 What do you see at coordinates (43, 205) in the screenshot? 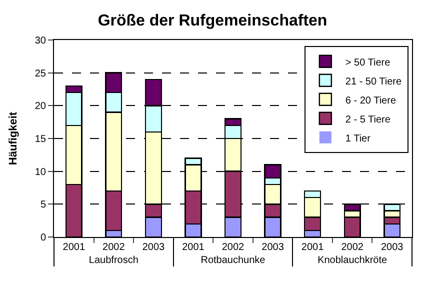
I see `y-tick-label: 5` at bounding box center [43, 205].